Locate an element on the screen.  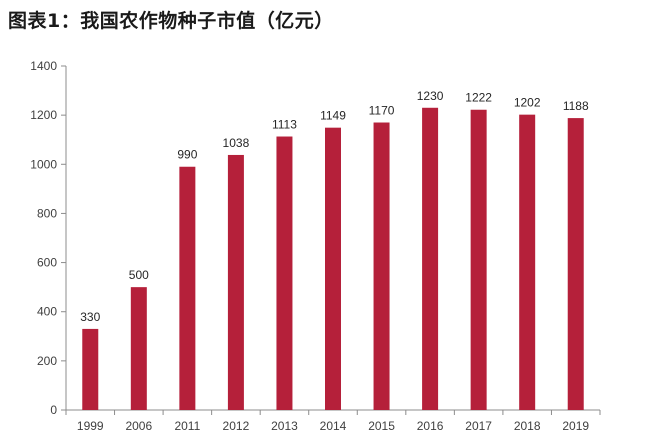
y-tick-label: 400 is located at coordinates (47, 312).